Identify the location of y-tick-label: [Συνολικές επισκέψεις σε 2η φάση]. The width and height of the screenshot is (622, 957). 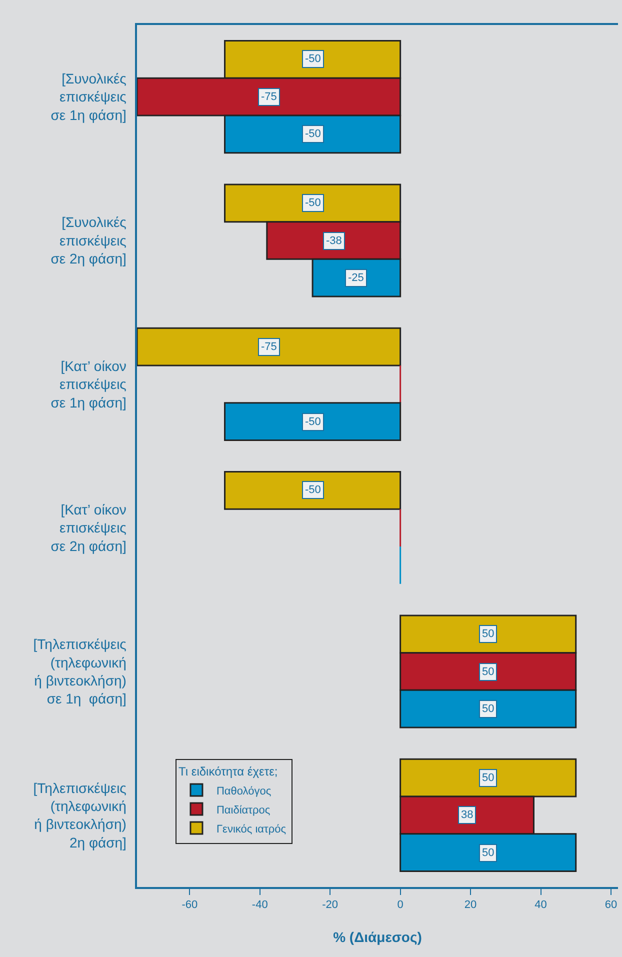
(88, 240).